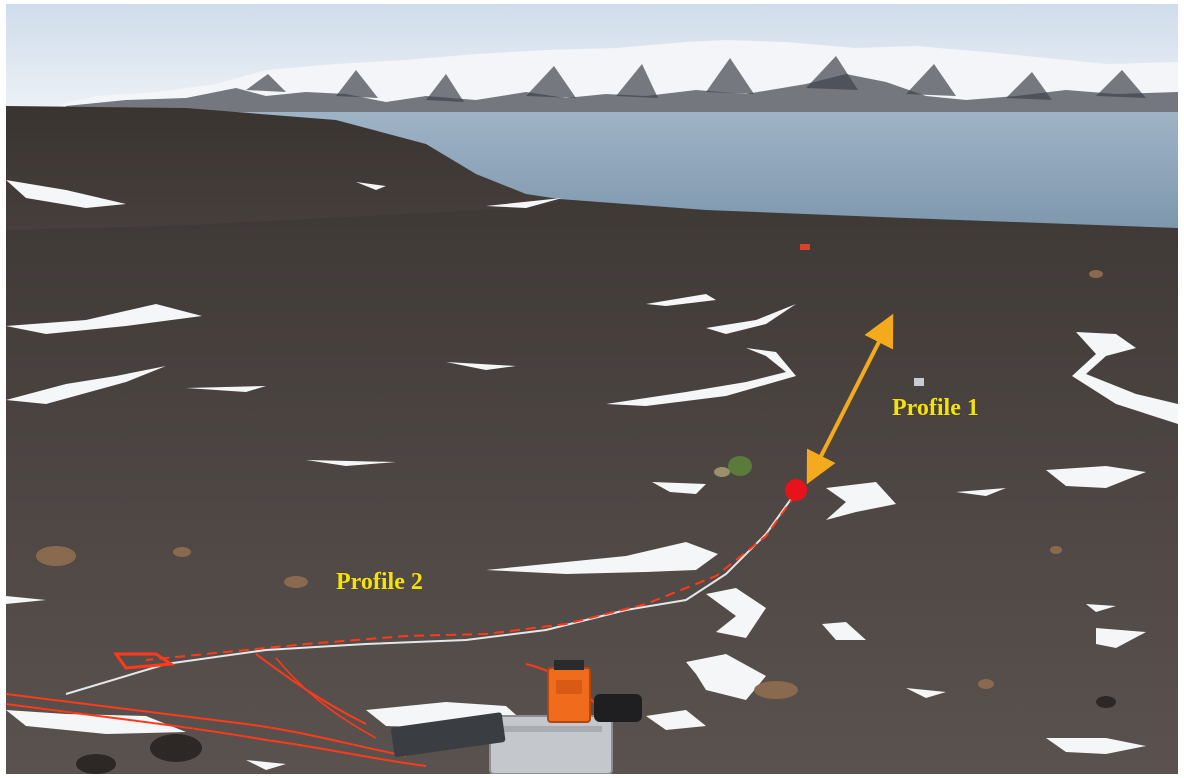 This screenshot has width=1184, height=778. I want to click on profile-1-label: Profile 1, so click(935, 408).